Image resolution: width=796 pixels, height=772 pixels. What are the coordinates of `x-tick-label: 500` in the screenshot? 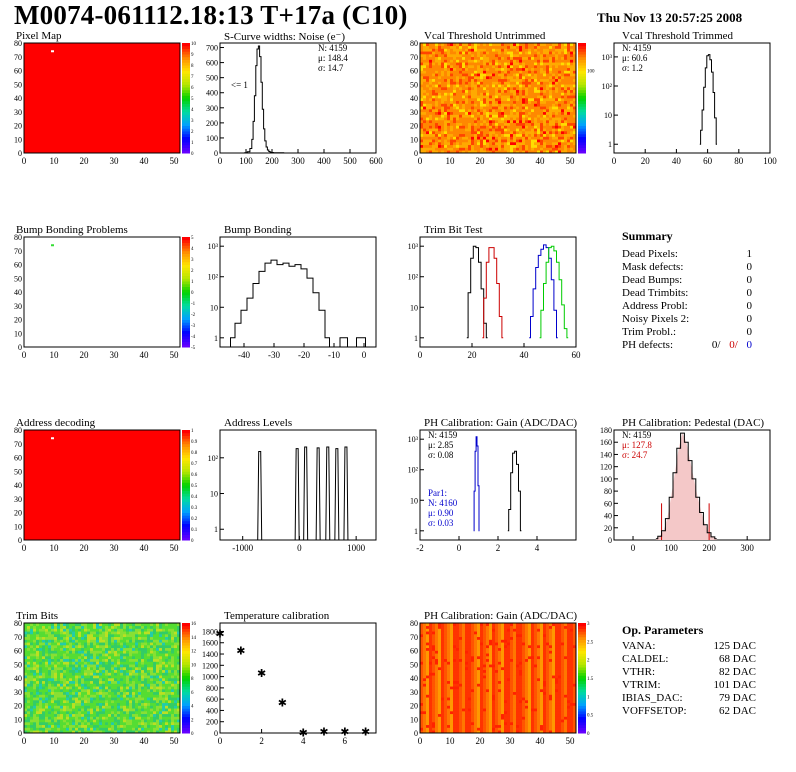 It's located at (350, 161).